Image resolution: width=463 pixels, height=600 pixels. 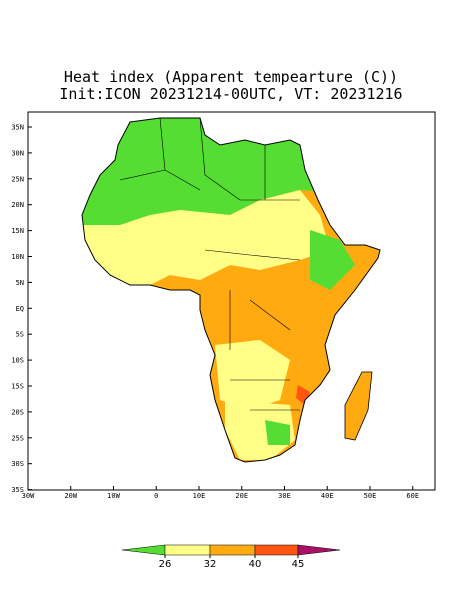 What do you see at coordinates (17, 438) in the screenshot?
I see `lat-label: 25S` at bounding box center [17, 438].